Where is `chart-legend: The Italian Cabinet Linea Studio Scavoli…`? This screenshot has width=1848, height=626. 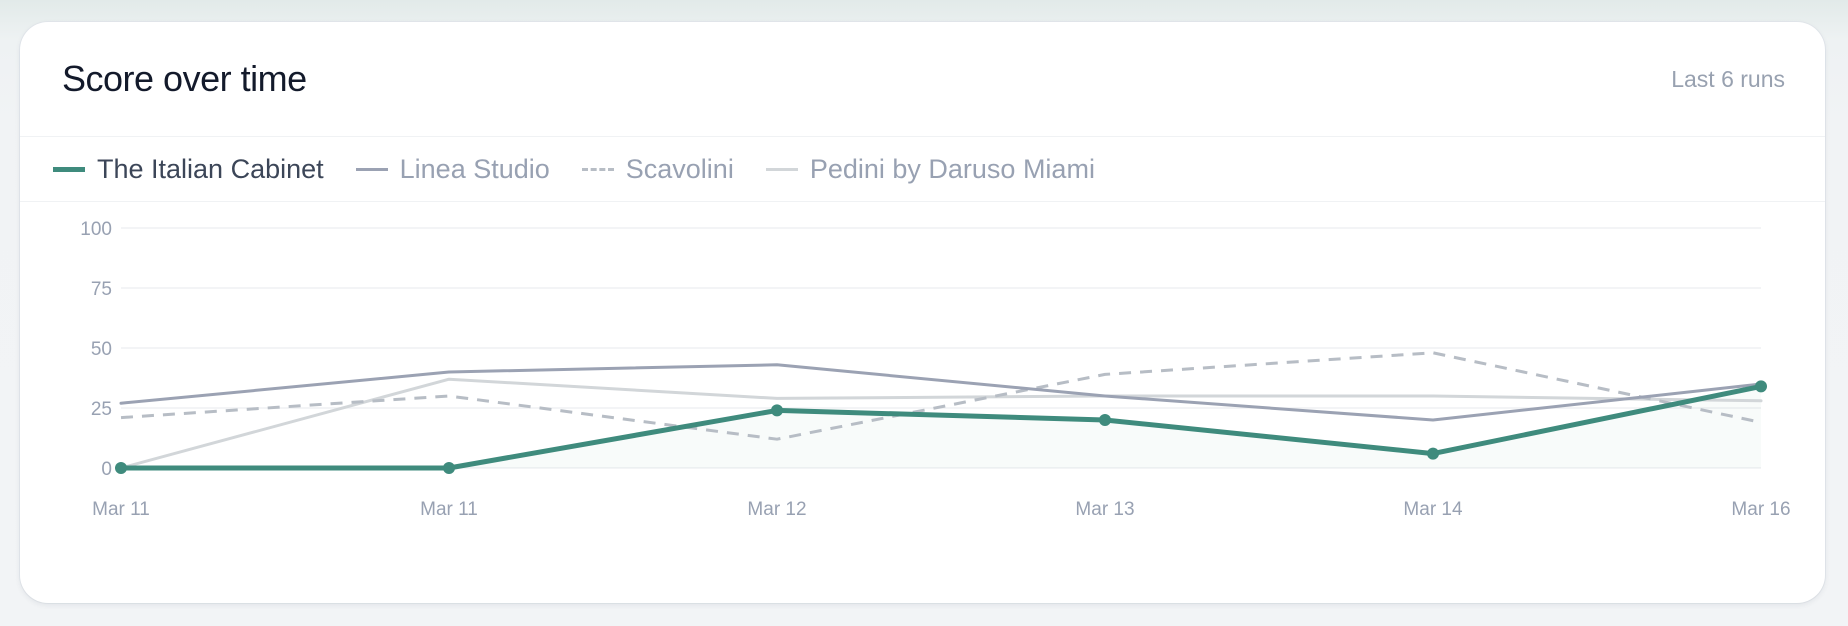 chart-legend: The Italian Cabinet Linea Studio Scavoli… is located at coordinates (922, 169).